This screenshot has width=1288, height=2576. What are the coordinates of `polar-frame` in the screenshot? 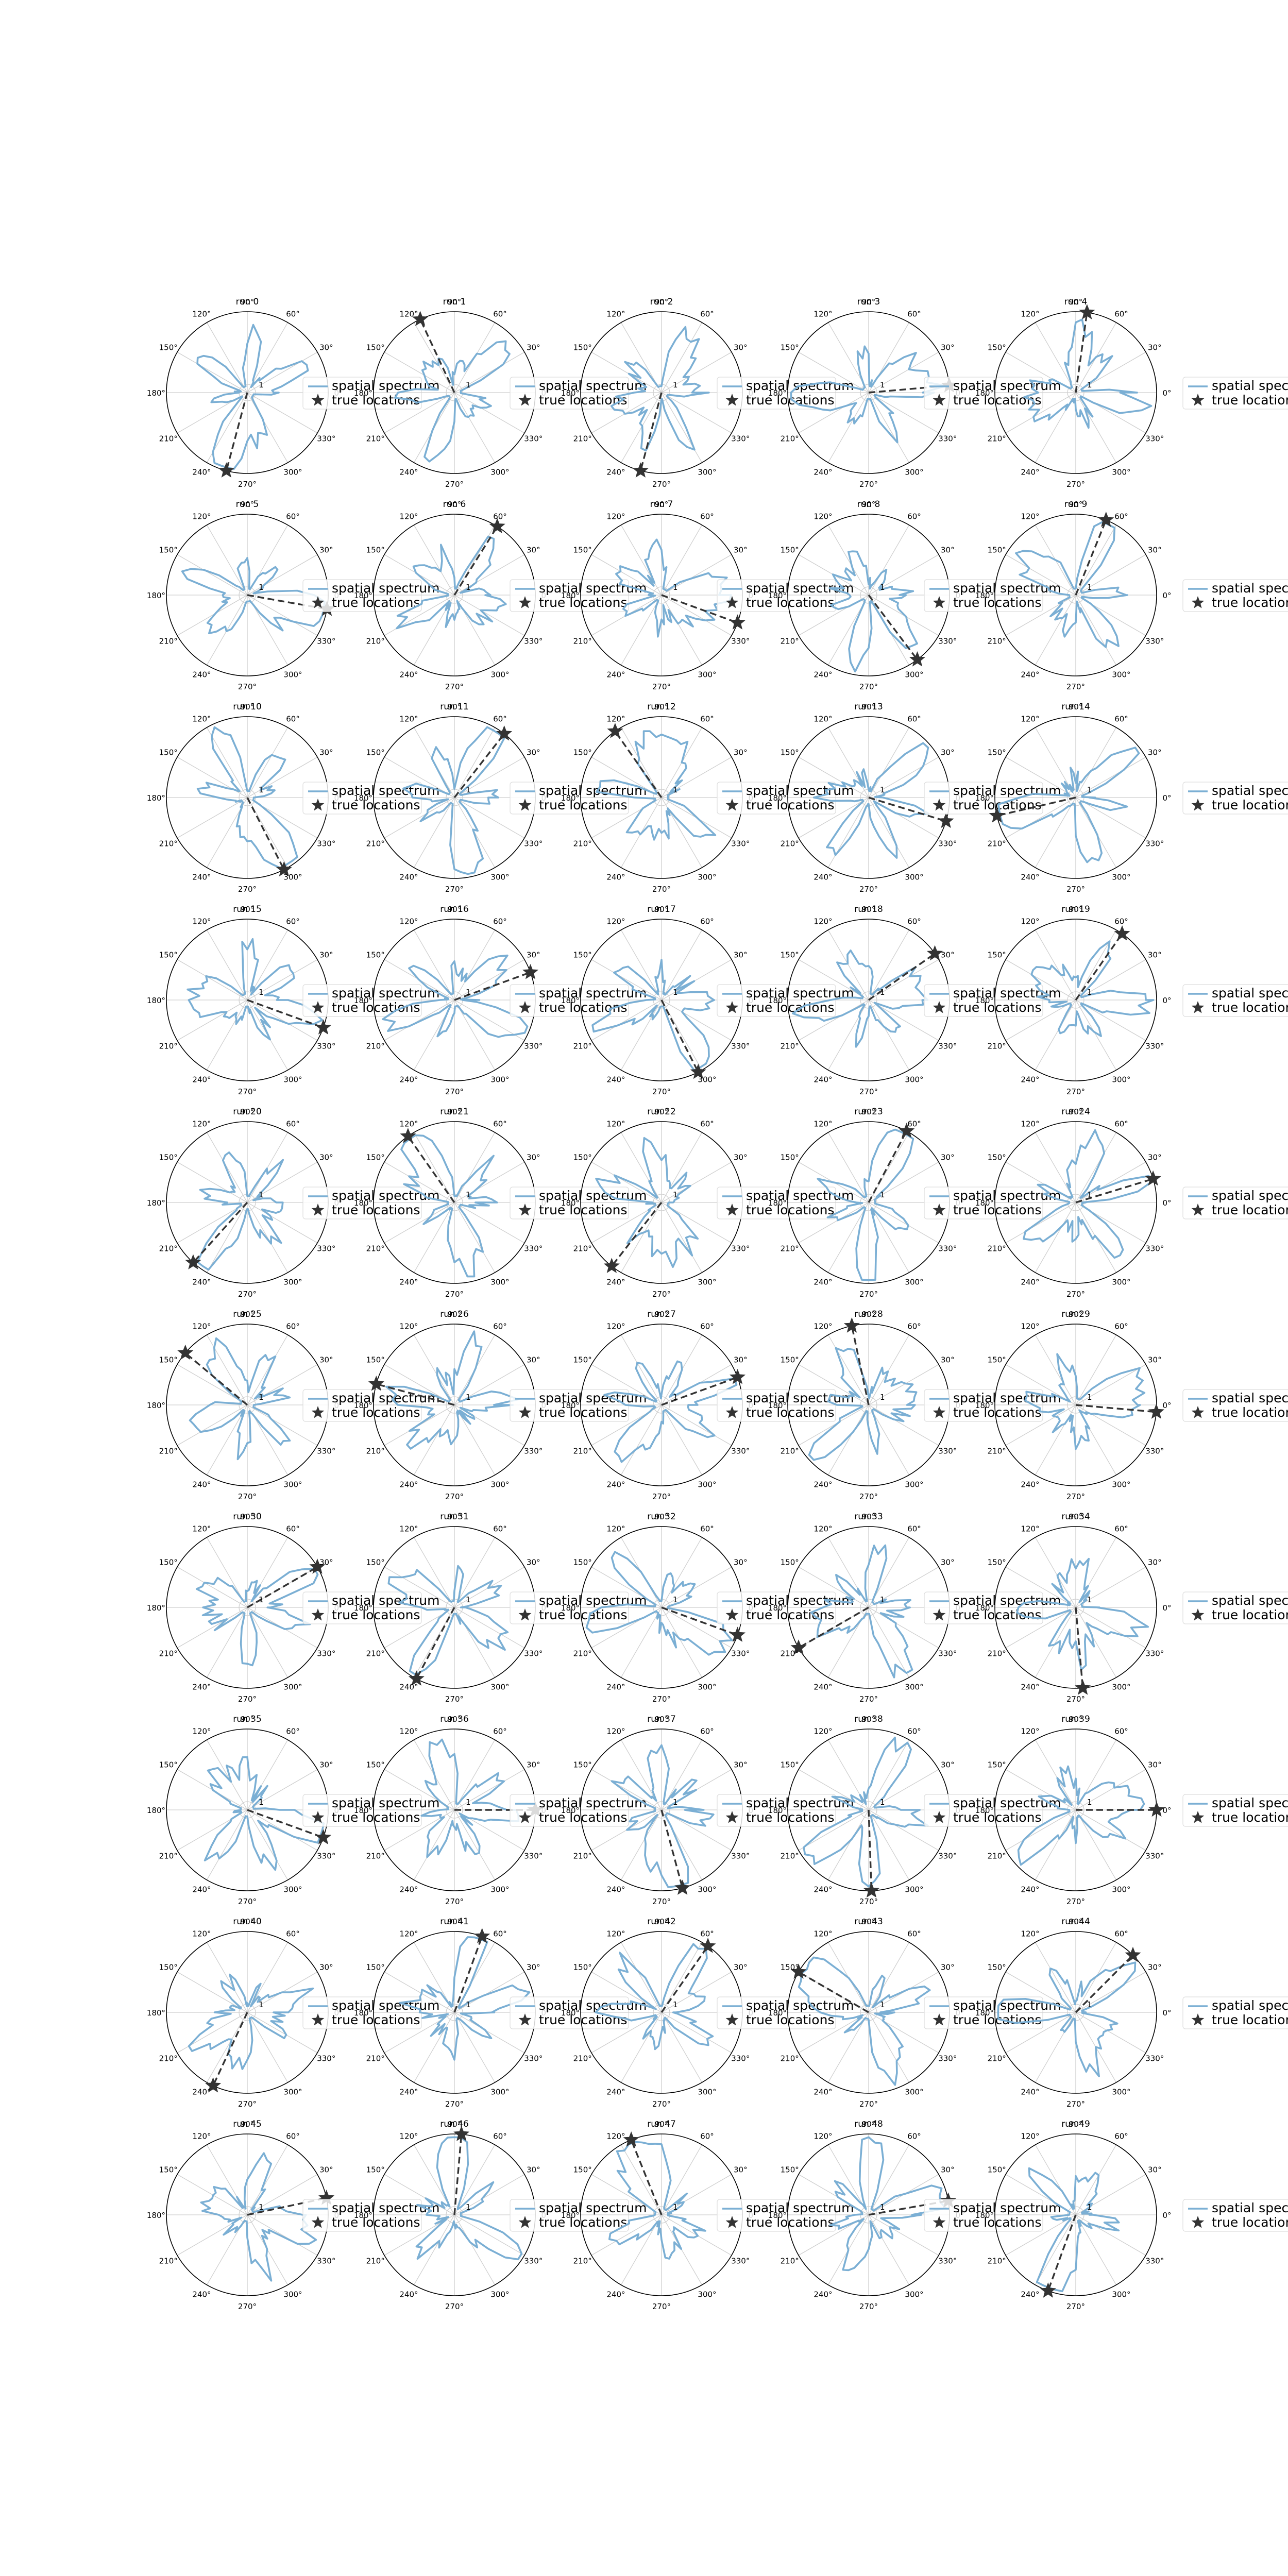 It's located at (1075, 1607).